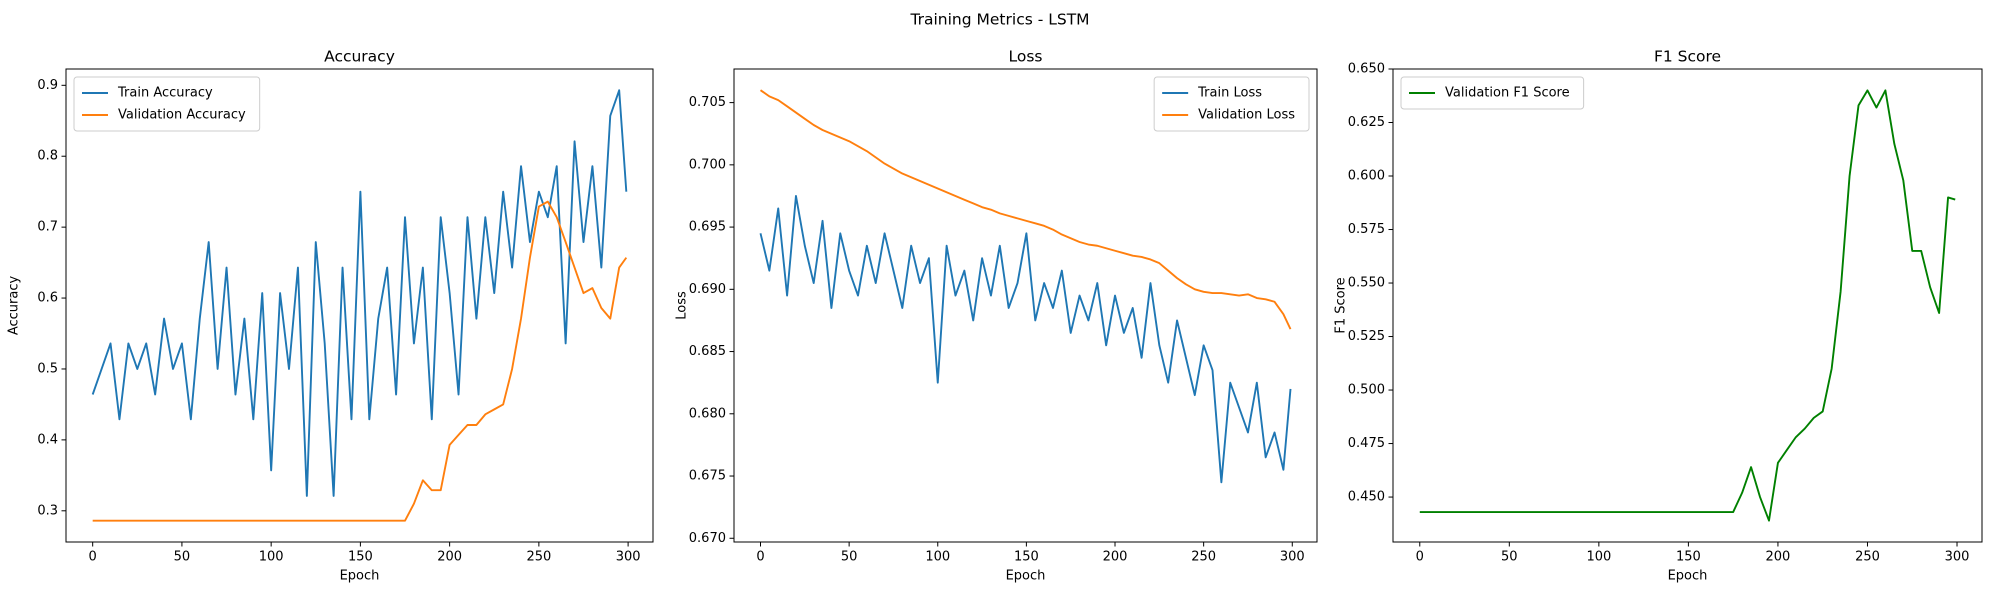  Describe the element at coordinates (359, 57) in the screenshot. I see `subplot-title: Accuracy` at that location.